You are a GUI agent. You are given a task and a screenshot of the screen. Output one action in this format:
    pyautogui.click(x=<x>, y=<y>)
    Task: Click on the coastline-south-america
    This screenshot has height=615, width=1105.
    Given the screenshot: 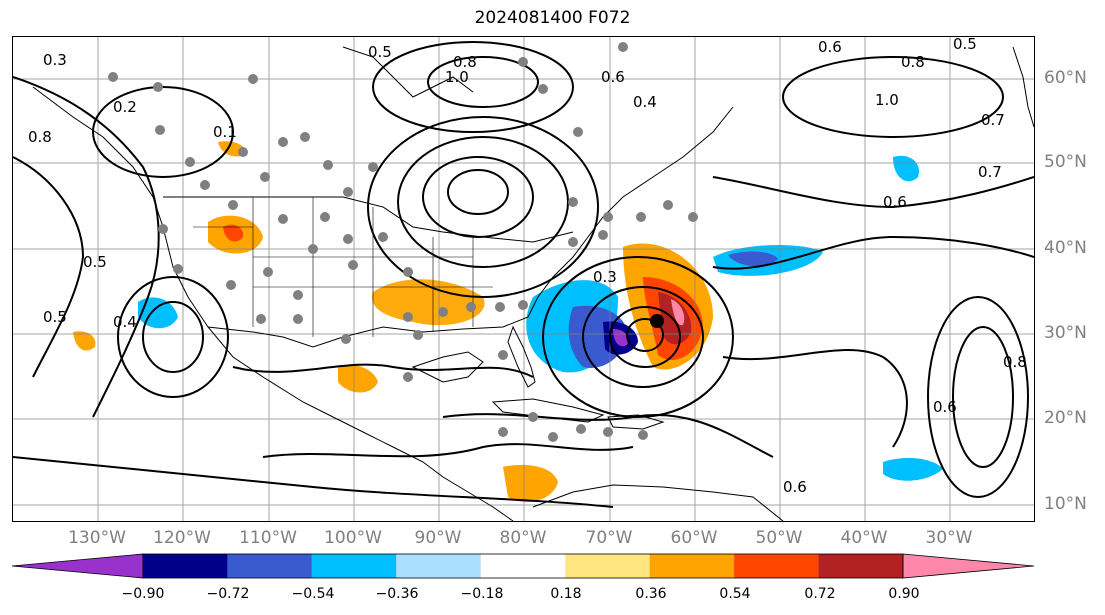 What is the action you would take?
    pyautogui.click(x=658, y=502)
    